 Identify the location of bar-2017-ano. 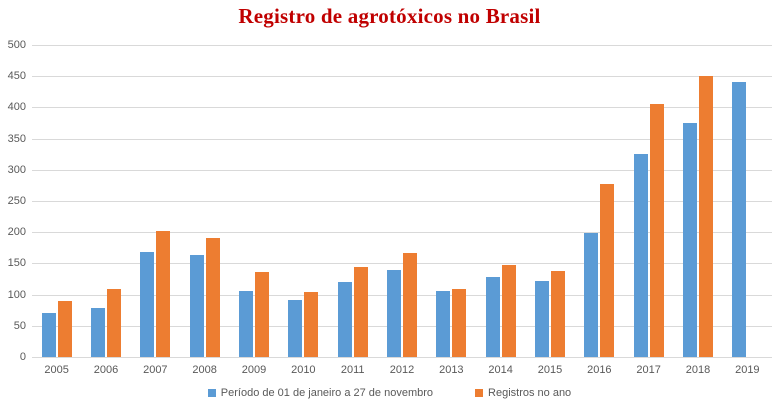
(656, 230).